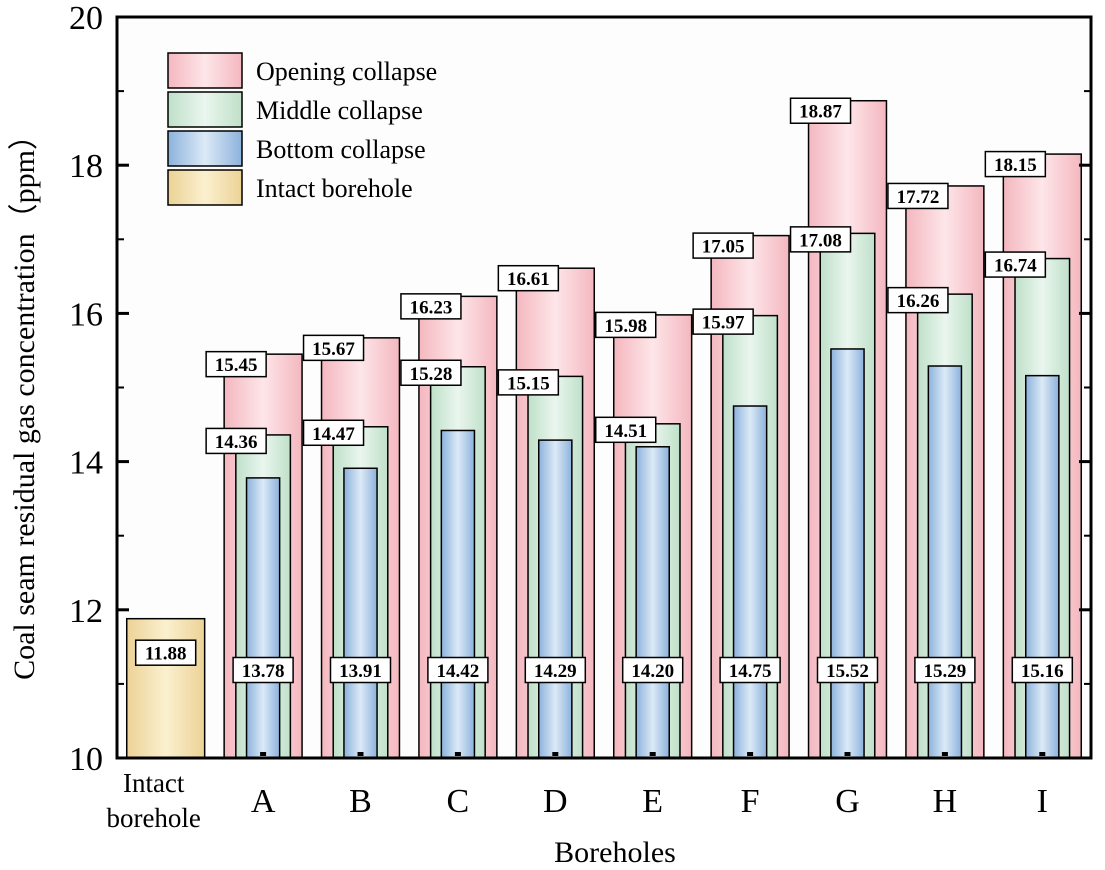 This screenshot has width=1105, height=870. I want to click on data-label: 18.15, so click(1015, 164).